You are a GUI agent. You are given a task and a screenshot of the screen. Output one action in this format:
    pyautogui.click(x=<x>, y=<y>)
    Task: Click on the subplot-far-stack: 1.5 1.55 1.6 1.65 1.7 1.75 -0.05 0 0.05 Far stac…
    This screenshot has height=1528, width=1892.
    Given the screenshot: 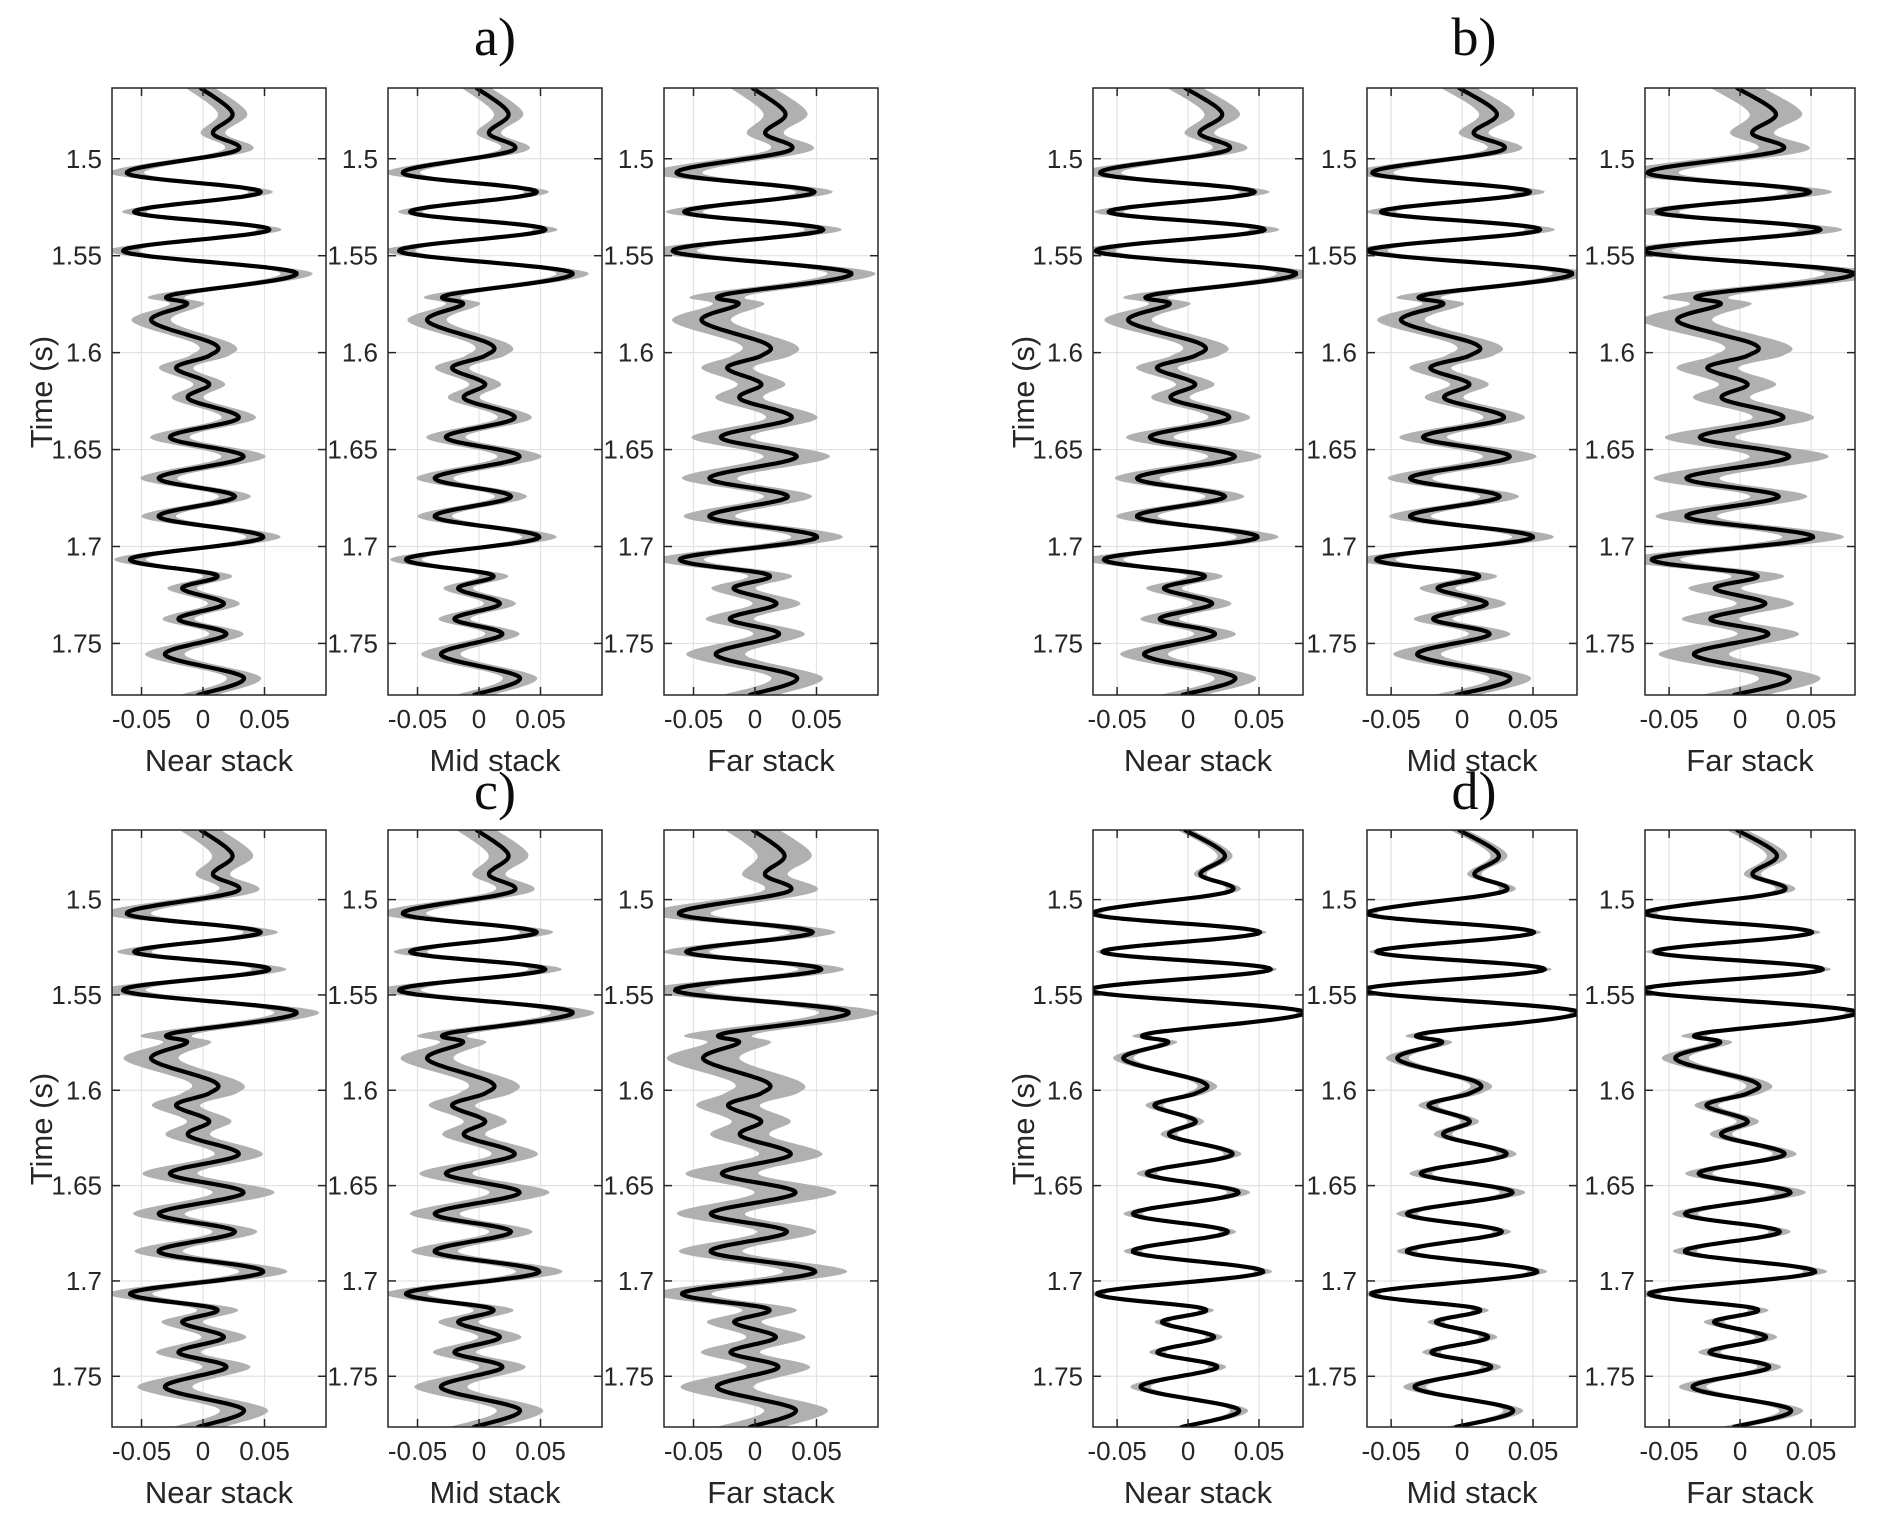 What is the action you would take?
    pyautogui.click(x=1720, y=433)
    